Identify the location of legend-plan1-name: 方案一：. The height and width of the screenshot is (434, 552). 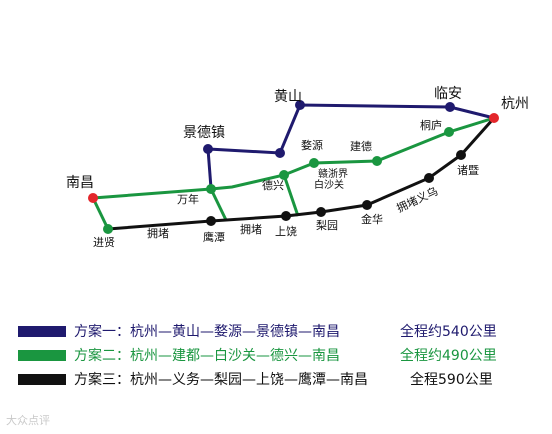
(102, 332).